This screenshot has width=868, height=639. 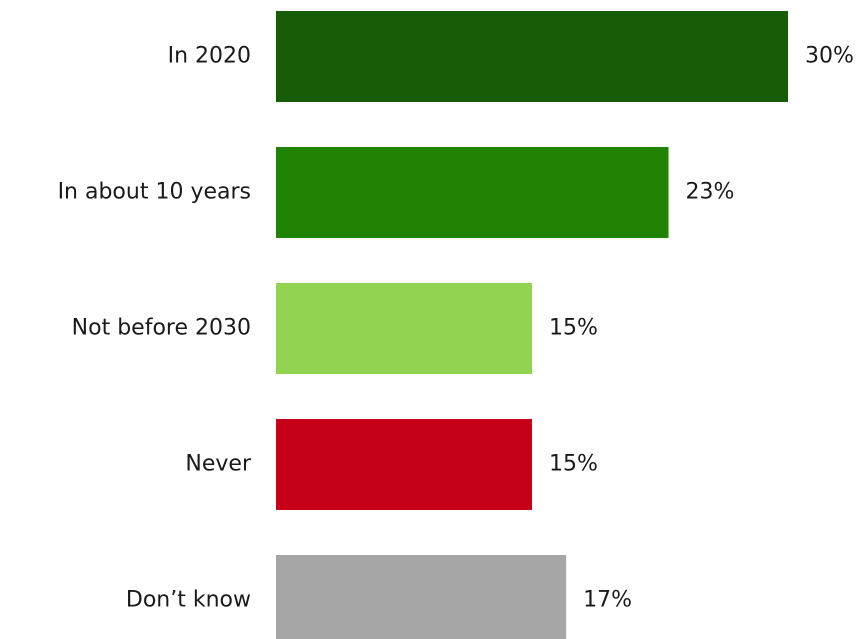 What do you see at coordinates (710, 192) in the screenshot?
I see `value-label-1: 23%` at bounding box center [710, 192].